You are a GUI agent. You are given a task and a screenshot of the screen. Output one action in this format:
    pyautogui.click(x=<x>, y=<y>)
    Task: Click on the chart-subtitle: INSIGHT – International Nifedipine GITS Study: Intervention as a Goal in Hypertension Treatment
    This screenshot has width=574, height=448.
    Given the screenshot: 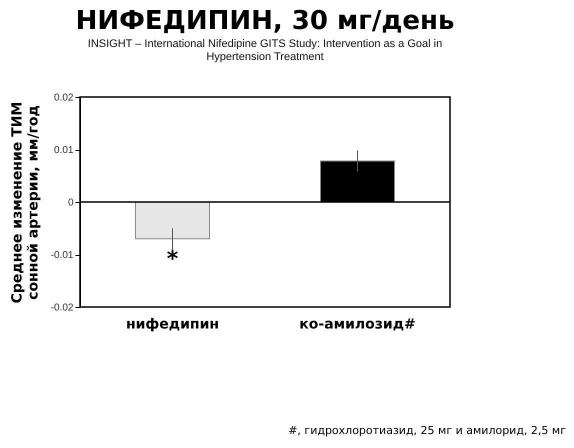 What is the action you would take?
    pyautogui.click(x=265, y=50)
    